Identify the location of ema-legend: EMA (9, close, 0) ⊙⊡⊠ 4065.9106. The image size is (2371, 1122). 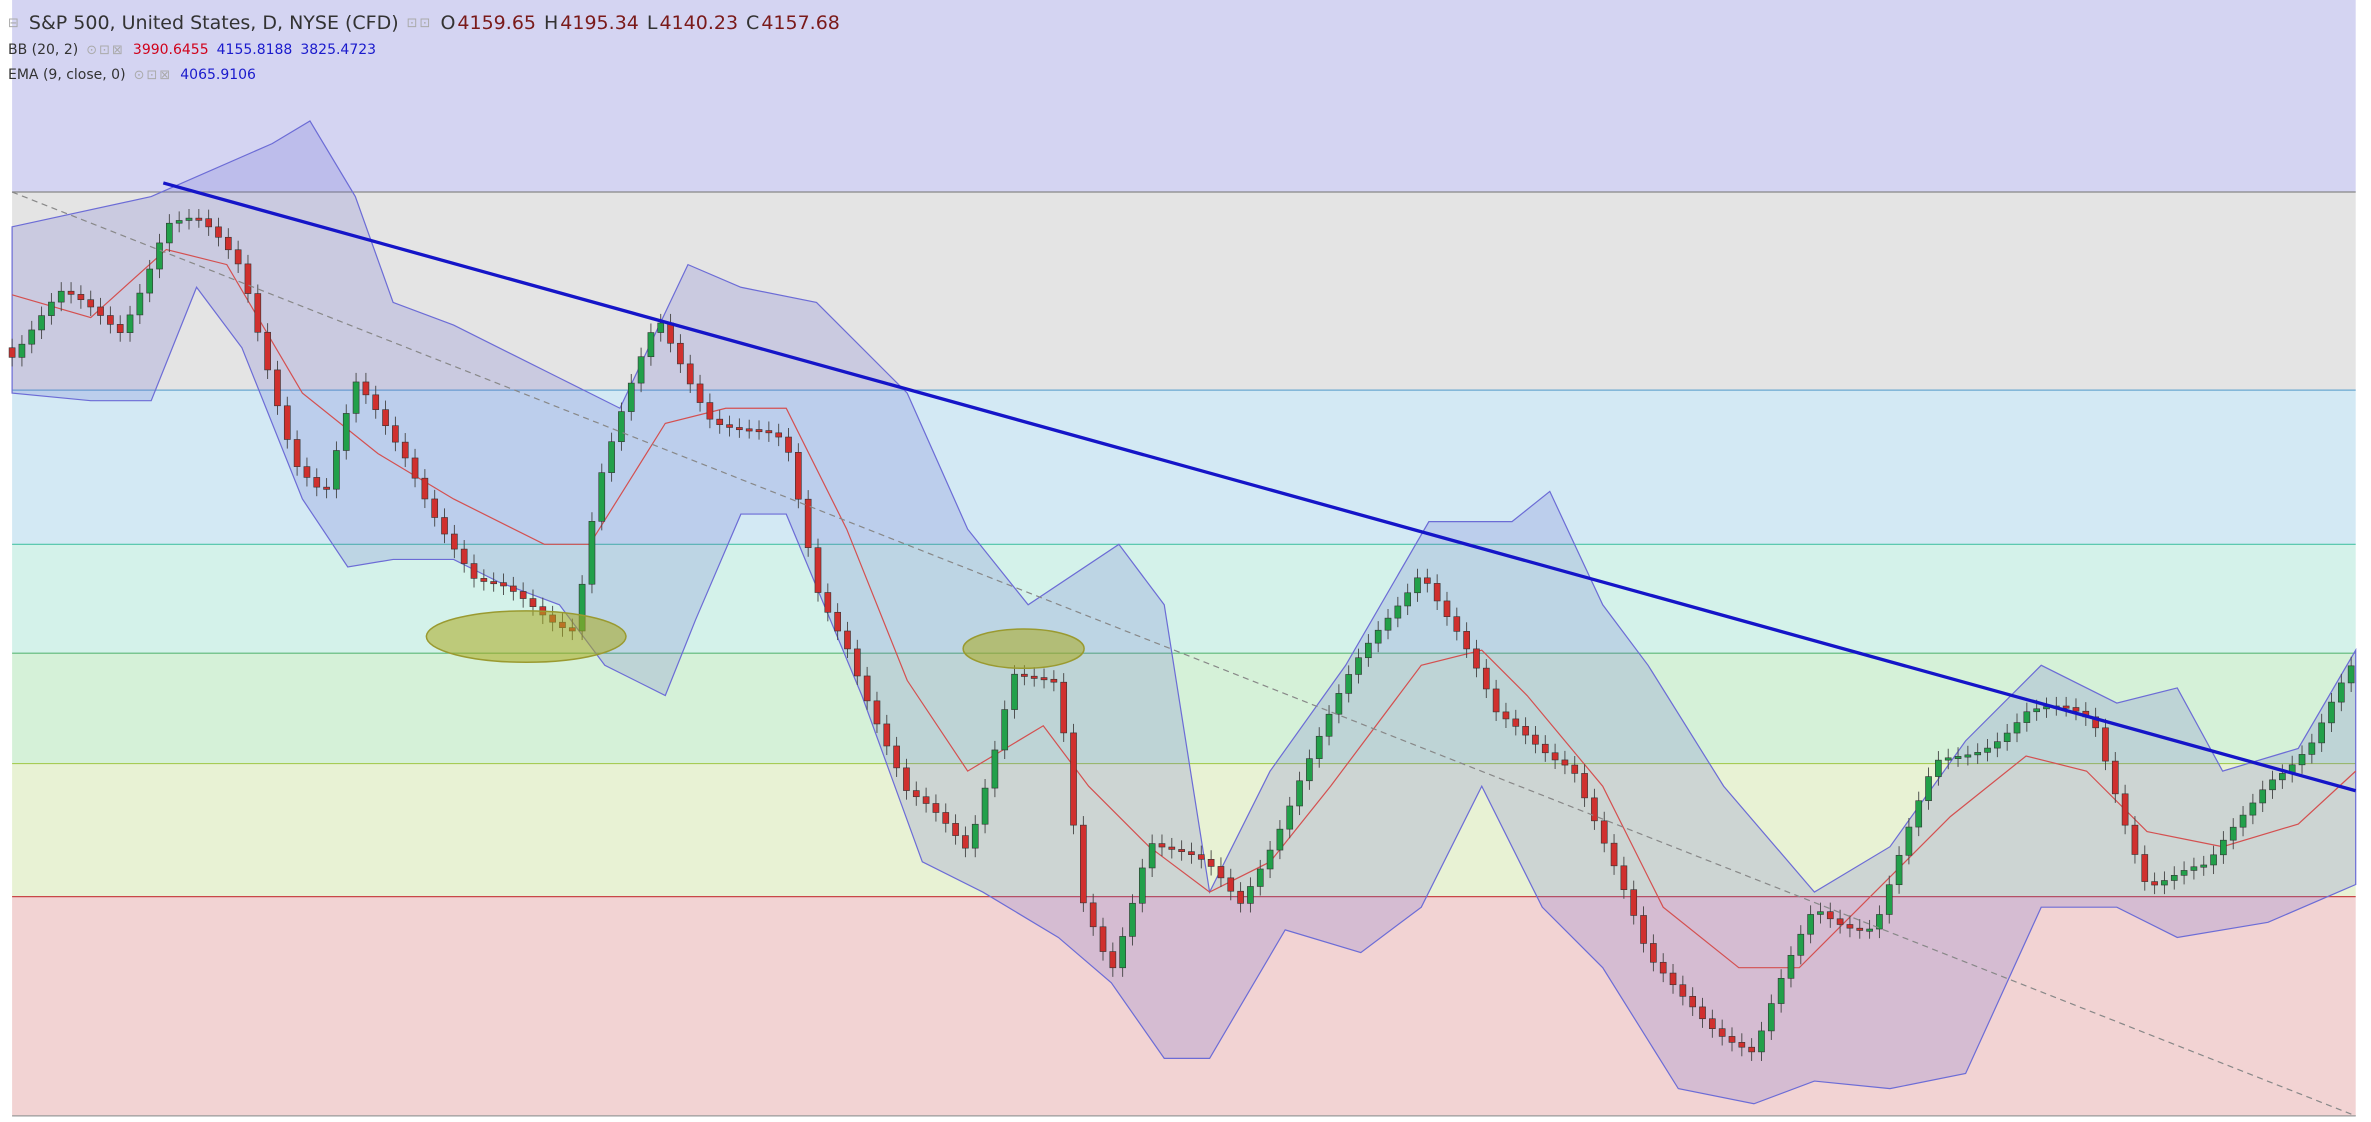
(132, 75).